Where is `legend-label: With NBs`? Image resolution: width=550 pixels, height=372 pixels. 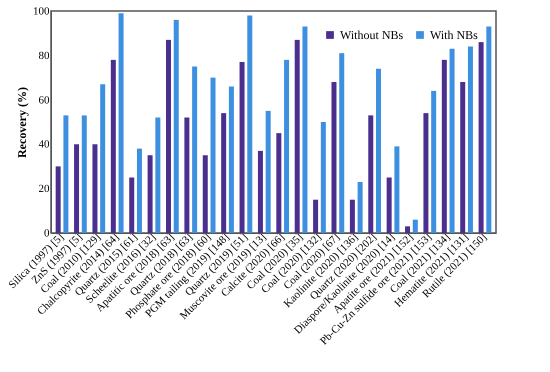
legend-label: With NBs is located at coordinates (454, 35).